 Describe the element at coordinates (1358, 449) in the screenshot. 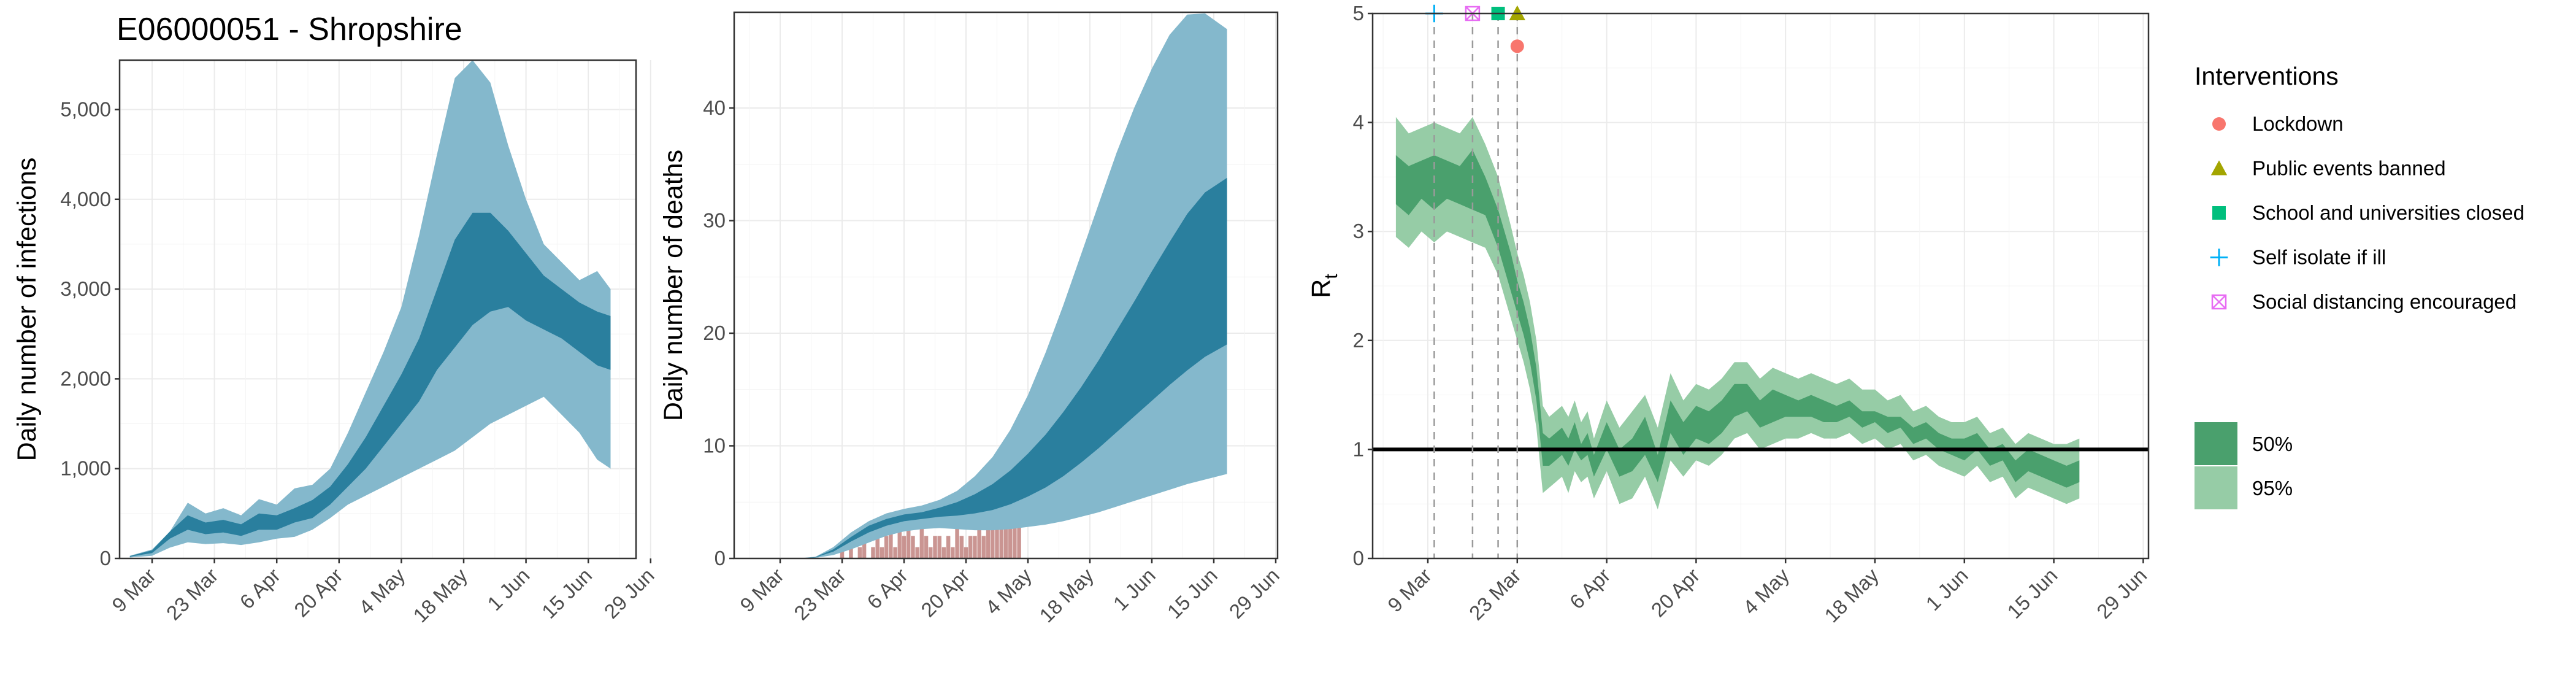

I see `y-tick-label: 1` at that location.